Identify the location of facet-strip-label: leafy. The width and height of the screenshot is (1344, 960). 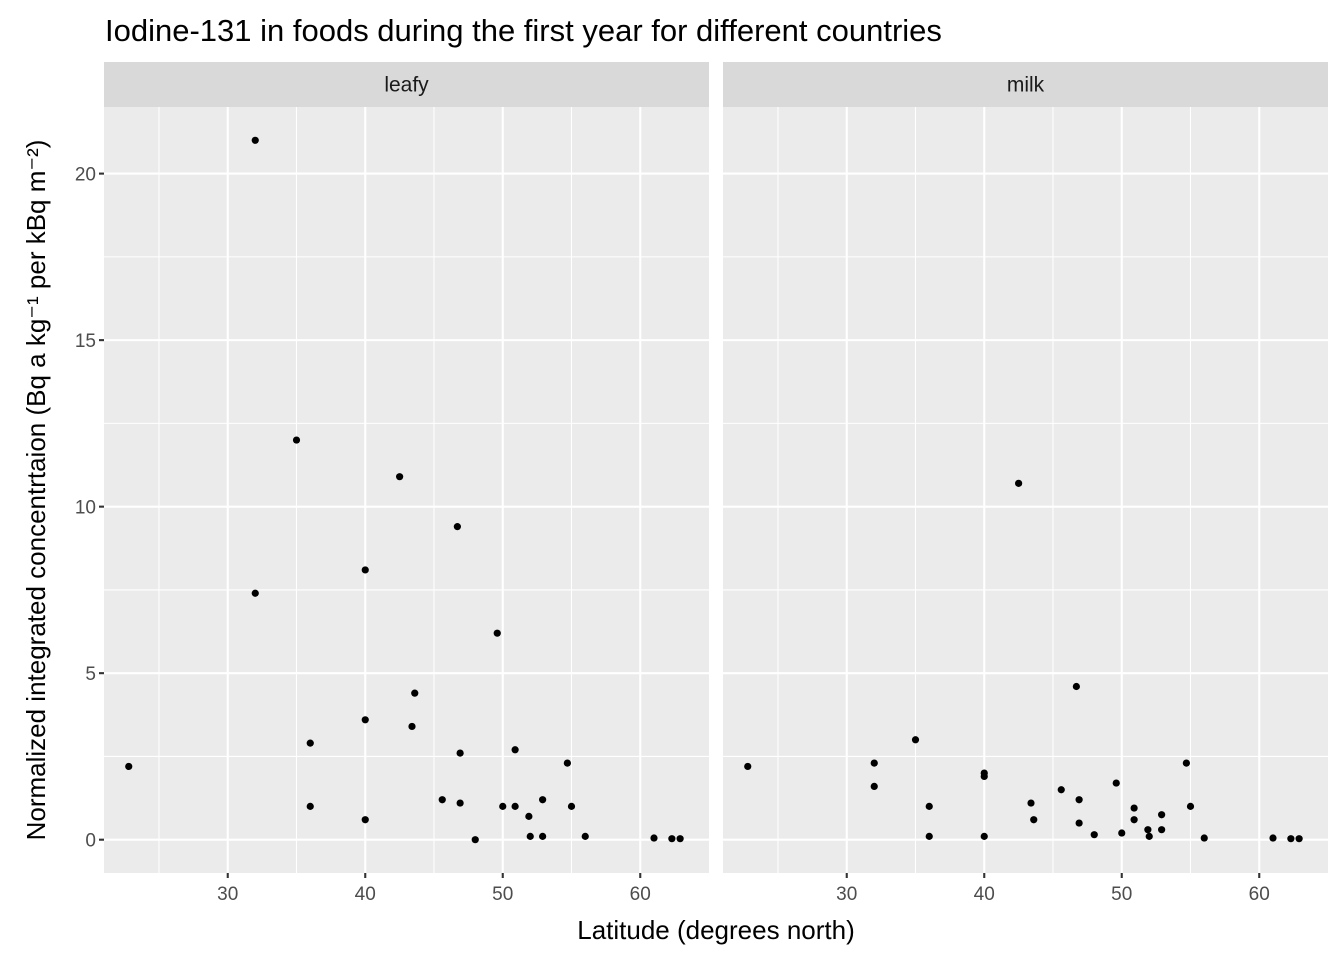
(406, 85).